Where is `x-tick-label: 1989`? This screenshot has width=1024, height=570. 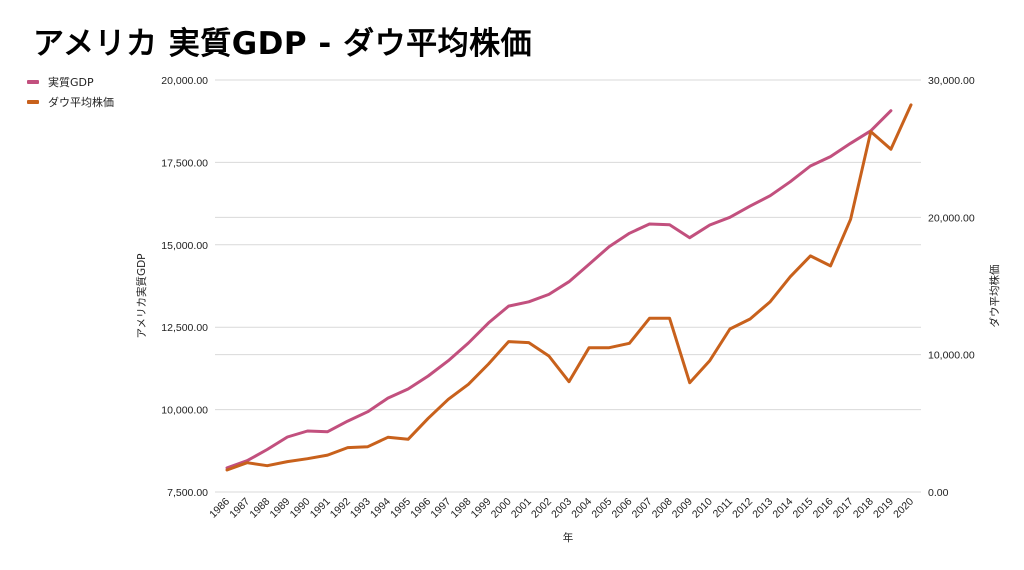
x-tick-label: 1989 is located at coordinates (279, 508).